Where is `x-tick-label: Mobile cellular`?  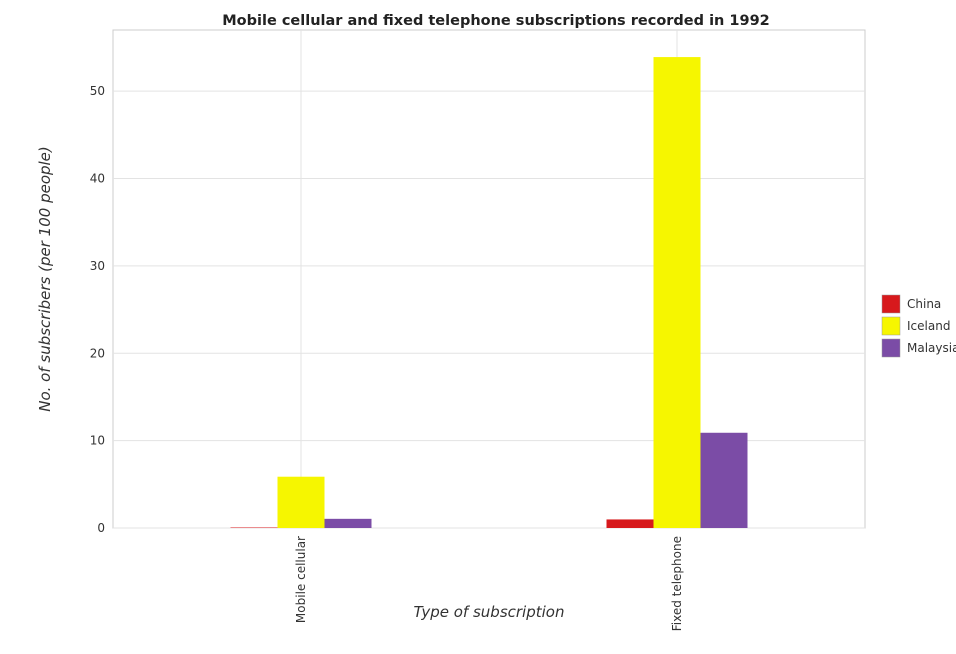
x-tick-label: Mobile cellular is located at coordinates (301, 579).